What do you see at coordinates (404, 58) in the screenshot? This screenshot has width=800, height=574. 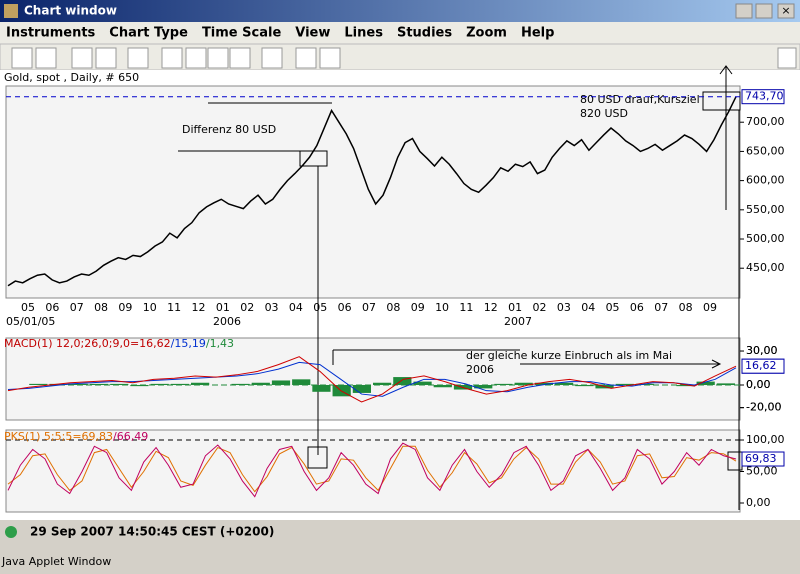 I see `toolbar-buttons` at bounding box center [404, 58].